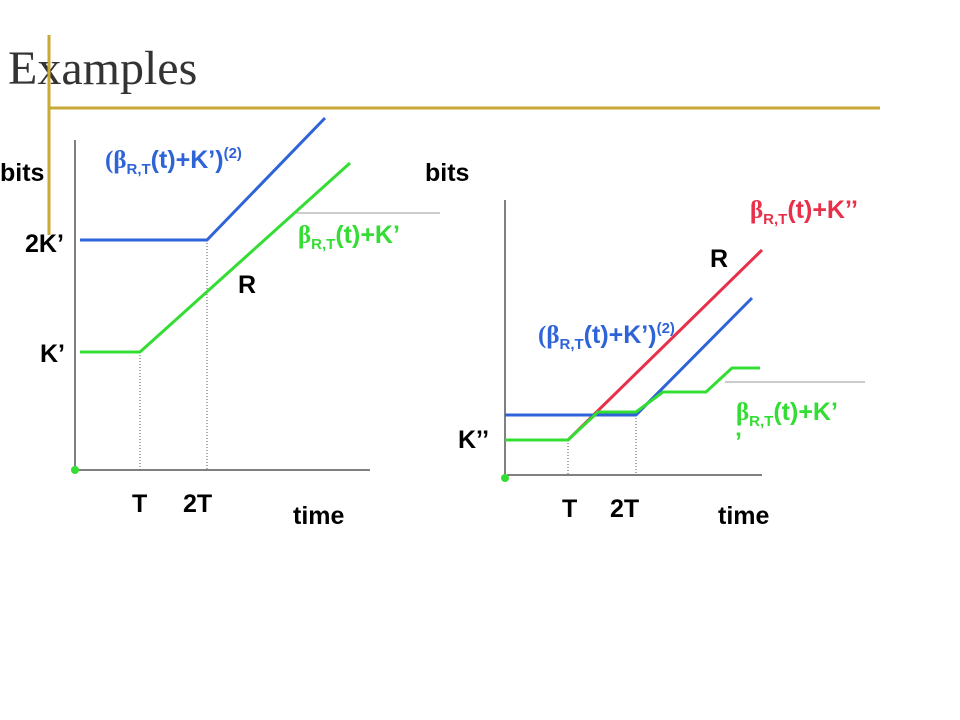 The image size is (960, 720). I want to click on tick-label: 2K’, so click(44, 244).